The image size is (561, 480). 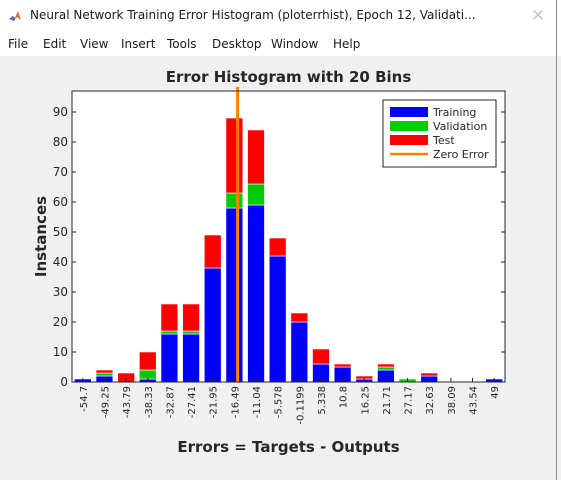 What do you see at coordinates (454, 112) in the screenshot?
I see `legend-label: Training` at bounding box center [454, 112].